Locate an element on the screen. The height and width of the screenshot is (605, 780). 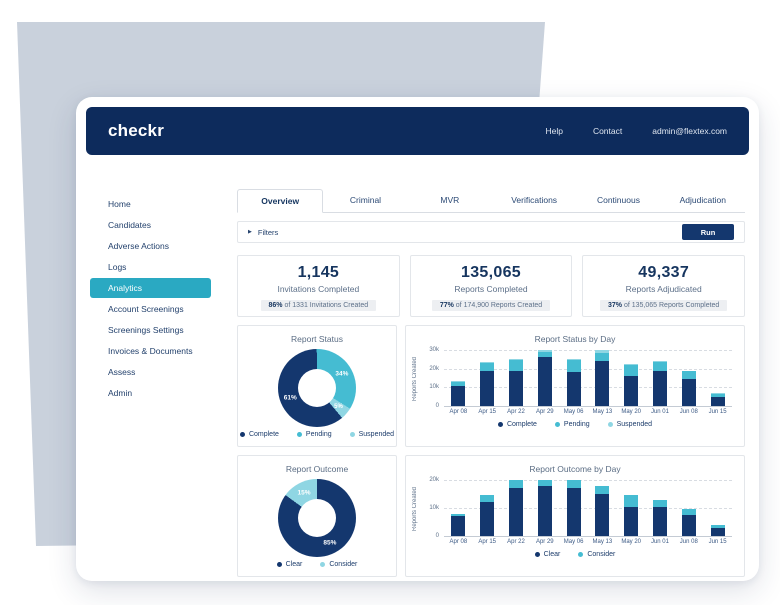
top-navbar: checkr Help Contact admin@flextex.com is located at coordinates (417, 131).